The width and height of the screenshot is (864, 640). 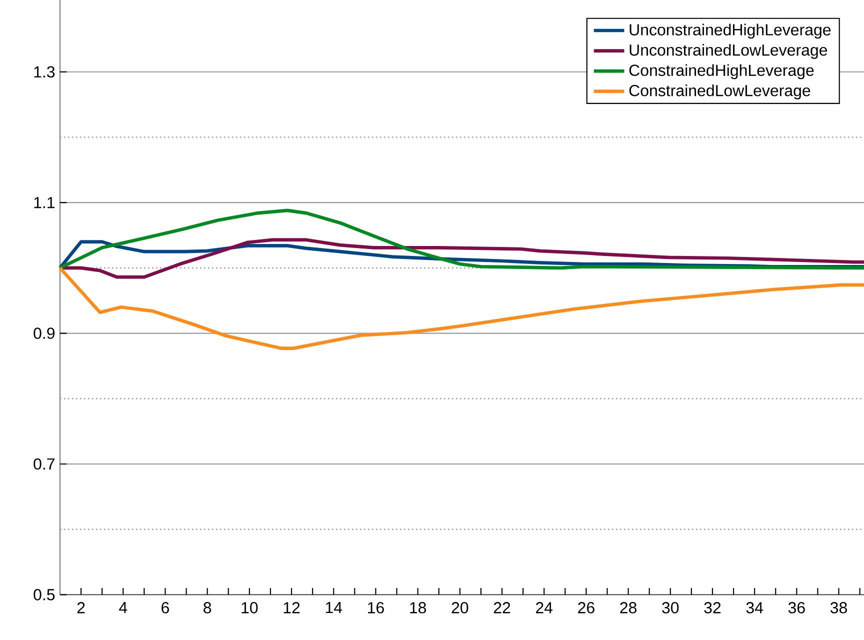 I want to click on y-tick-label: 0.7, so click(x=44, y=464).